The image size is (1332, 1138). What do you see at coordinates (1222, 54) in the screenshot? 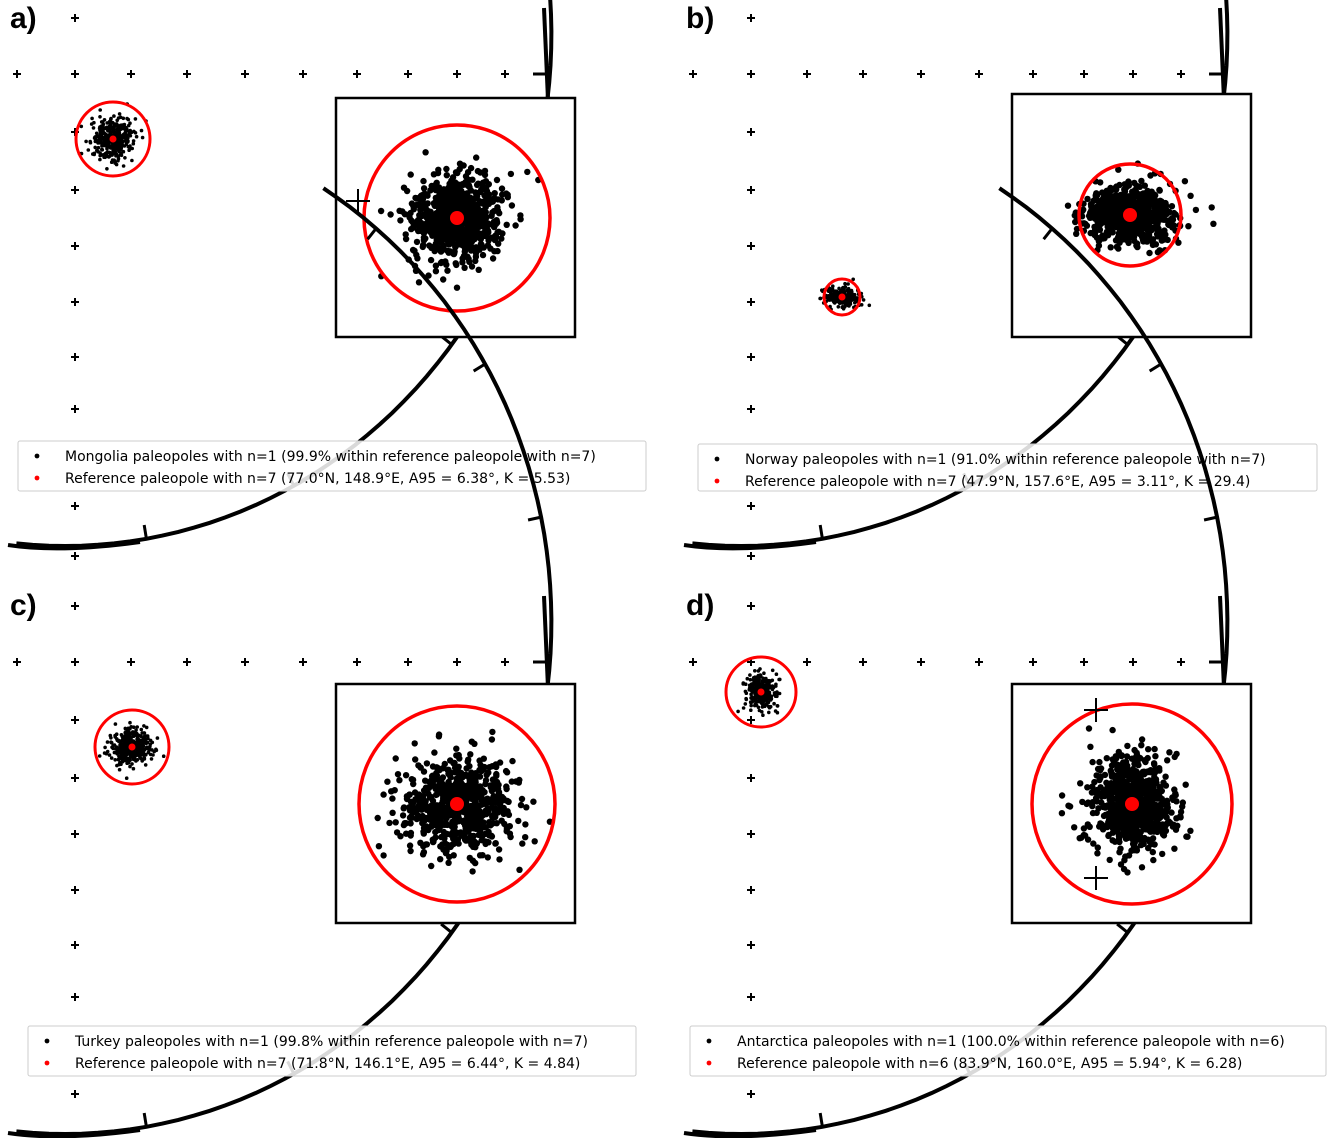
I see `boundary-arc` at bounding box center [1222, 54].